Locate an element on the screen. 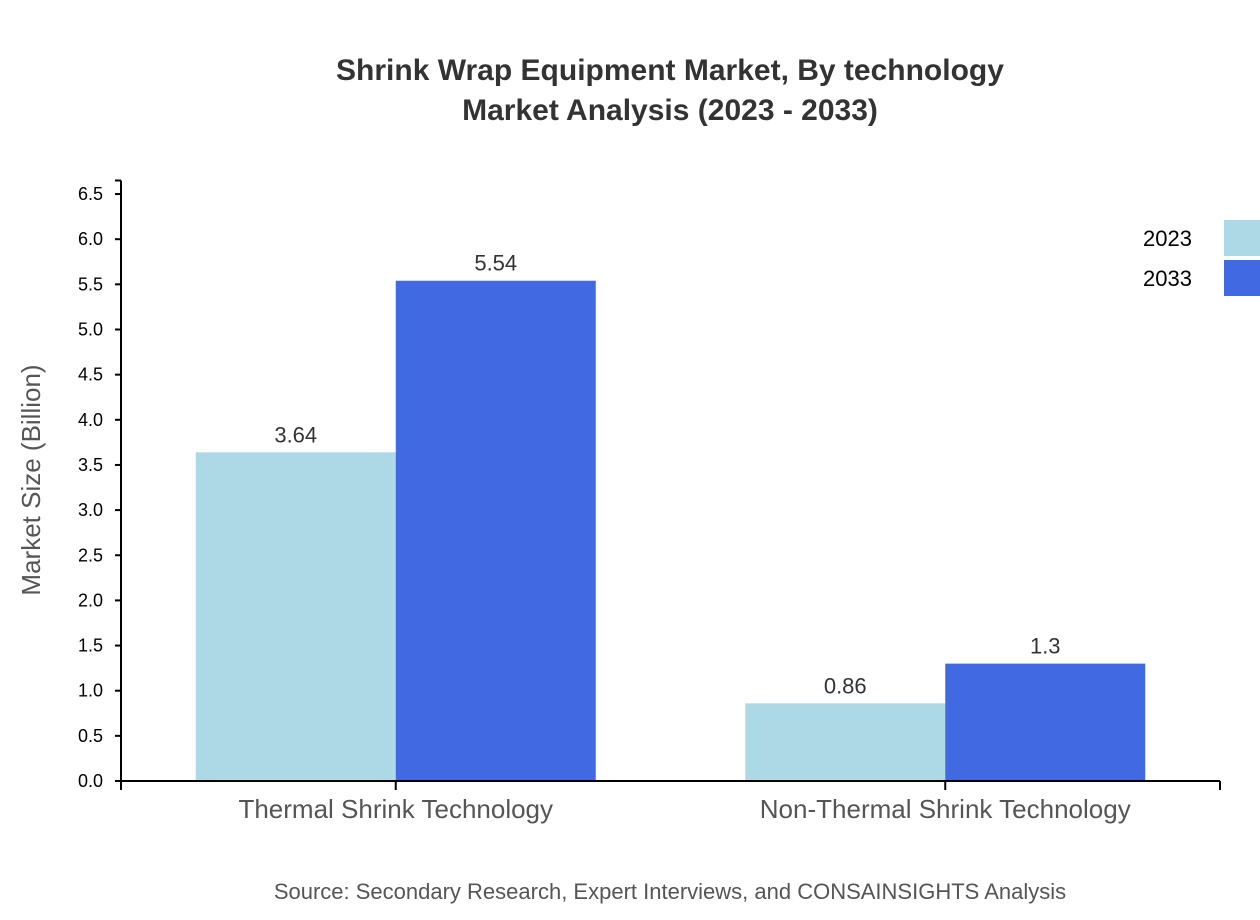 The image size is (1260, 920). legend-swatch-2023 is located at coordinates (1242, 238).